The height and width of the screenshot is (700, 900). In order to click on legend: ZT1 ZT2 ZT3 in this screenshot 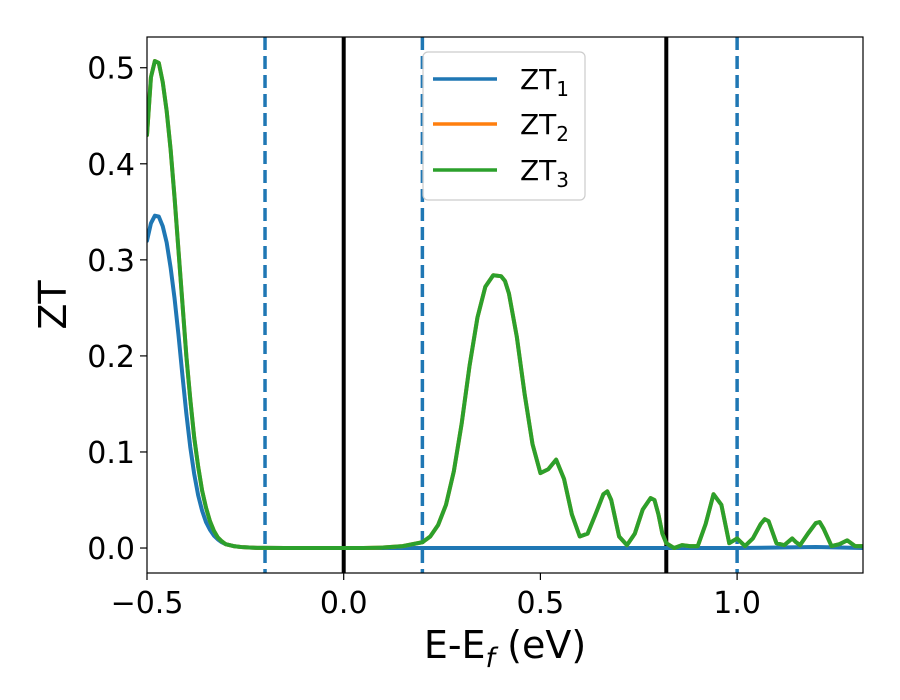, I will do `click(504, 126)`.